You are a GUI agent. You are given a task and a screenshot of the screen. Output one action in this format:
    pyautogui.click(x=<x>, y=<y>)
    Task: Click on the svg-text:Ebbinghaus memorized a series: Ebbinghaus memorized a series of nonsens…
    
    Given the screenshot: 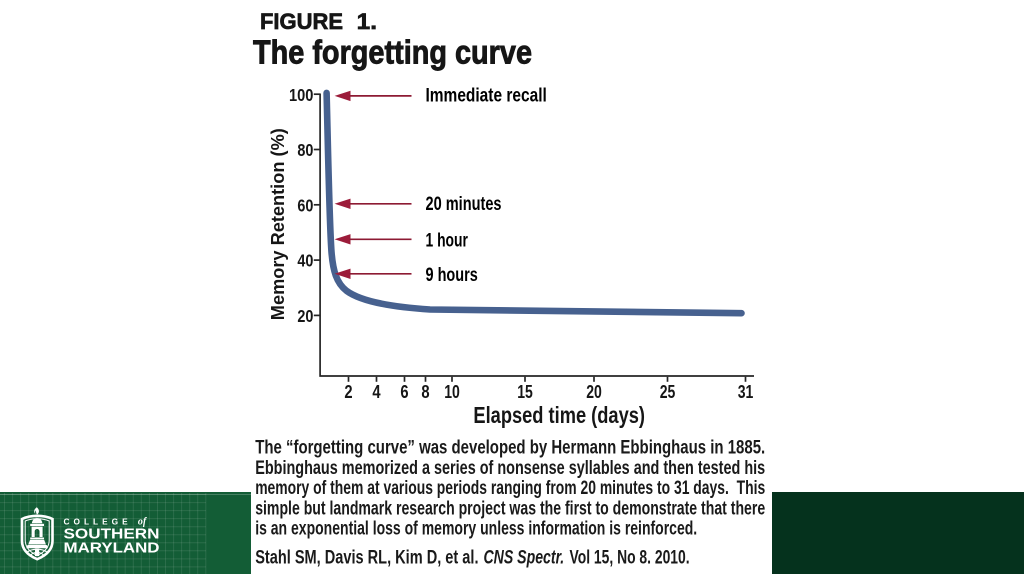 What is the action you would take?
    pyautogui.click(x=510, y=468)
    